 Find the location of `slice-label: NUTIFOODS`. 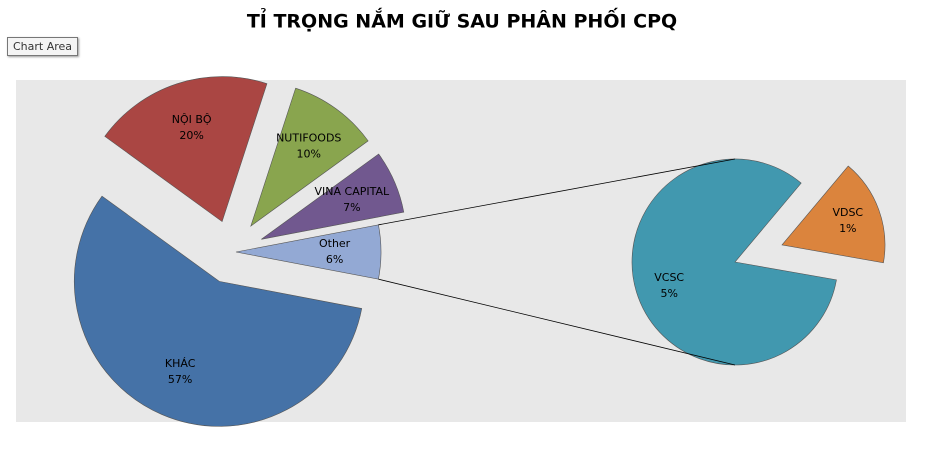

slice-label: NUTIFOODS is located at coordinates (308, 137).